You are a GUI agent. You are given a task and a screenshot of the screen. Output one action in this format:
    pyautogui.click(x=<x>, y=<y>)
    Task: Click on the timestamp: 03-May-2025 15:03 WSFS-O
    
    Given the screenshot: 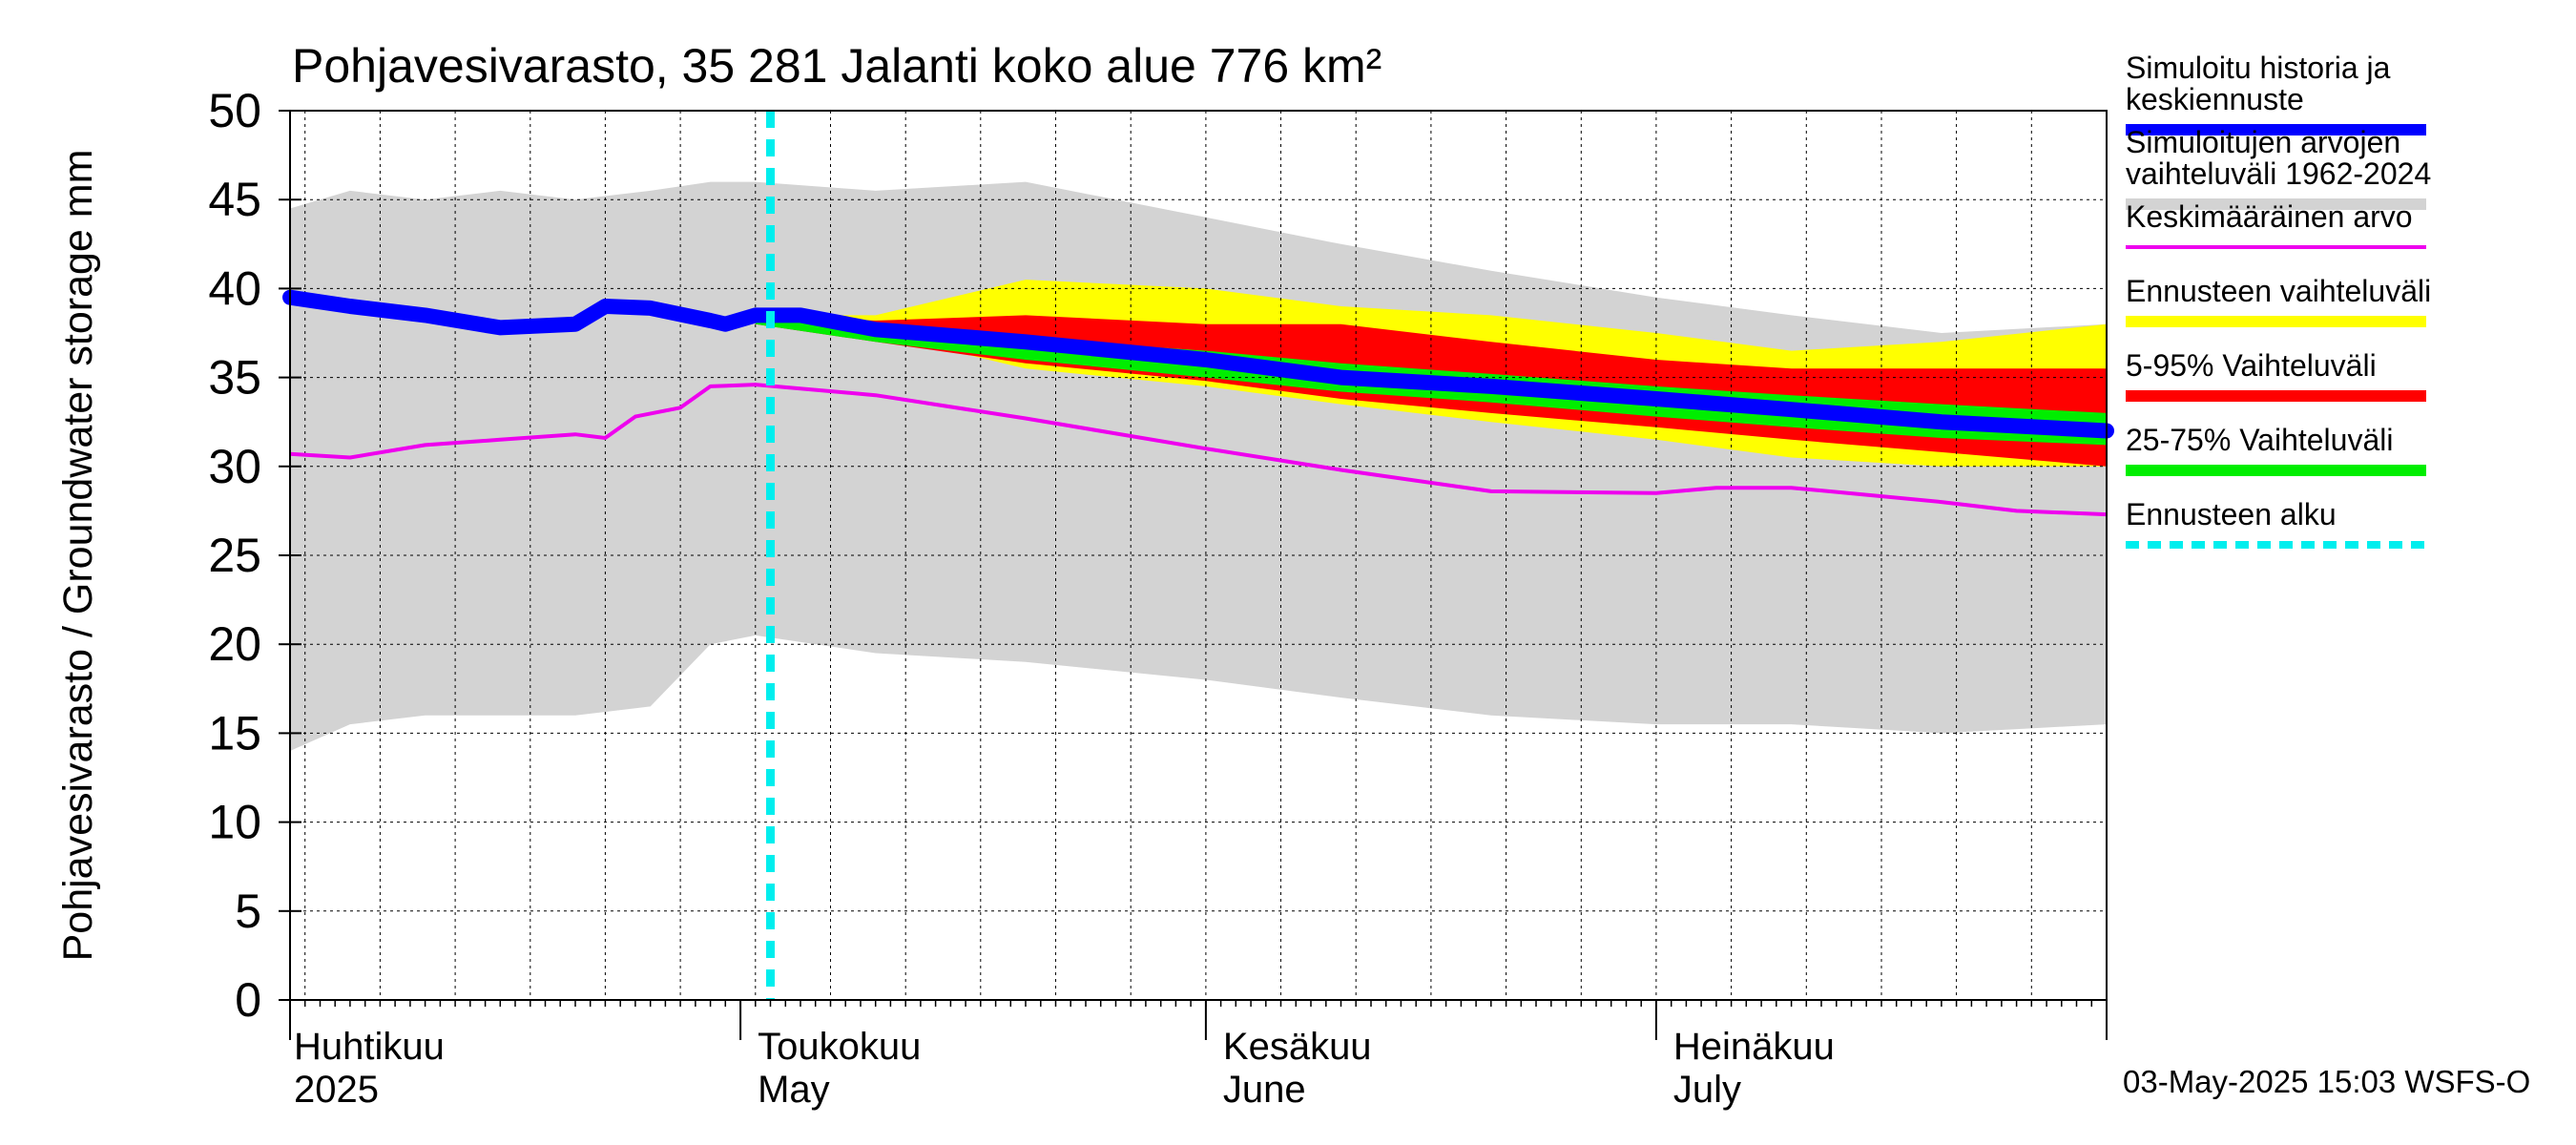 What is the action you would take?
    pyautogui.click(x=2326, y=1081)
    